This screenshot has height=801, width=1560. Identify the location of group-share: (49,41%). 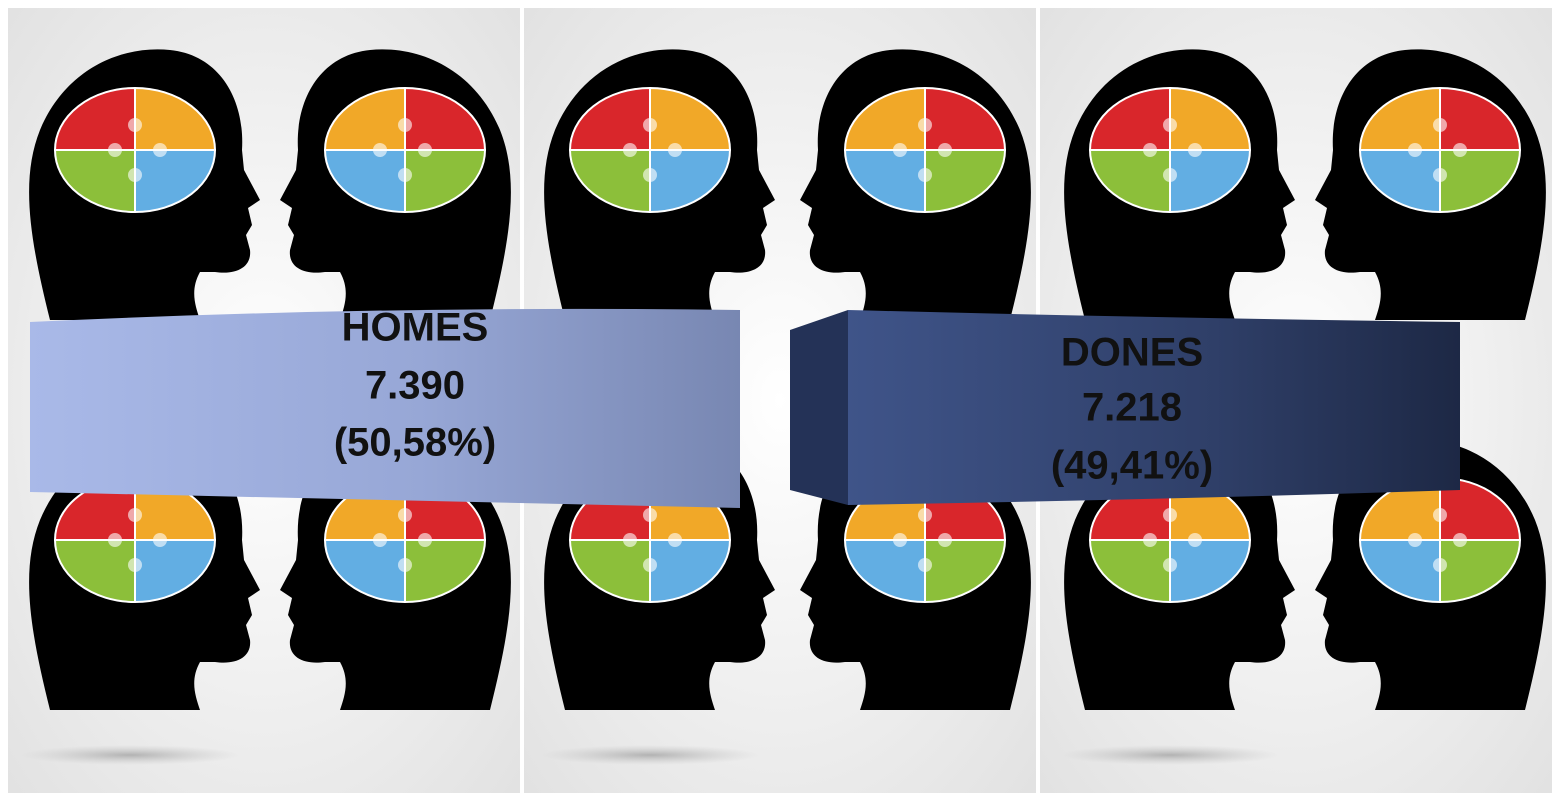
(1132, 466).